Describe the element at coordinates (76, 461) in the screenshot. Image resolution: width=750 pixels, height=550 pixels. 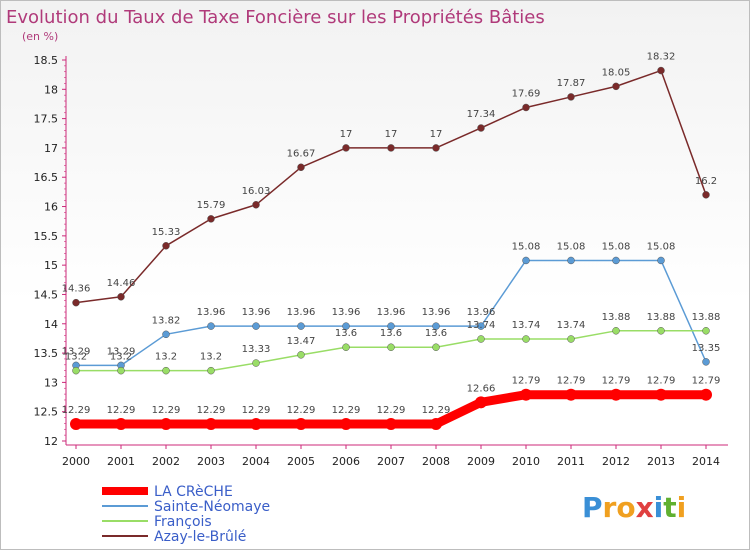
I see `x-tick-label: 2000` at that location.